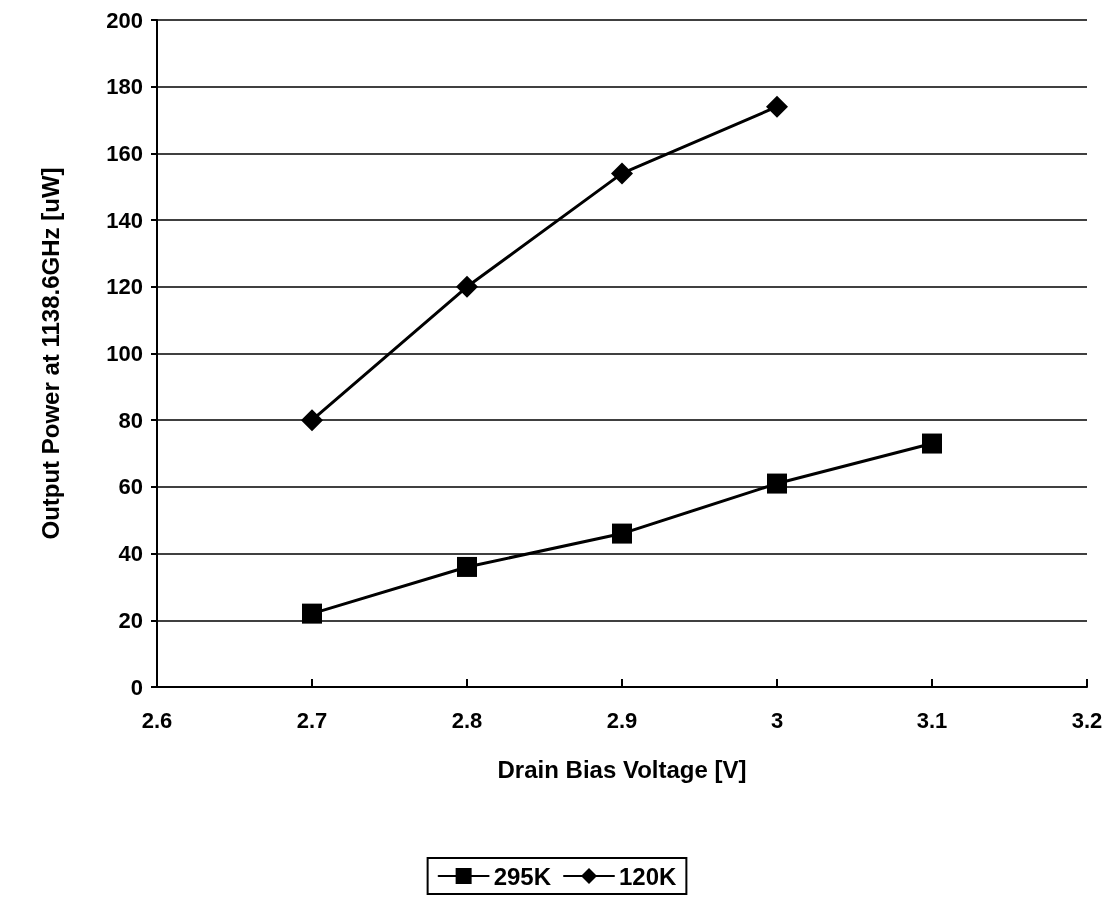 The image size is (1114, 902). Describe the element at coordinates (777, 720) in the screenshot. I see `x-tick-label: 3` at that location.